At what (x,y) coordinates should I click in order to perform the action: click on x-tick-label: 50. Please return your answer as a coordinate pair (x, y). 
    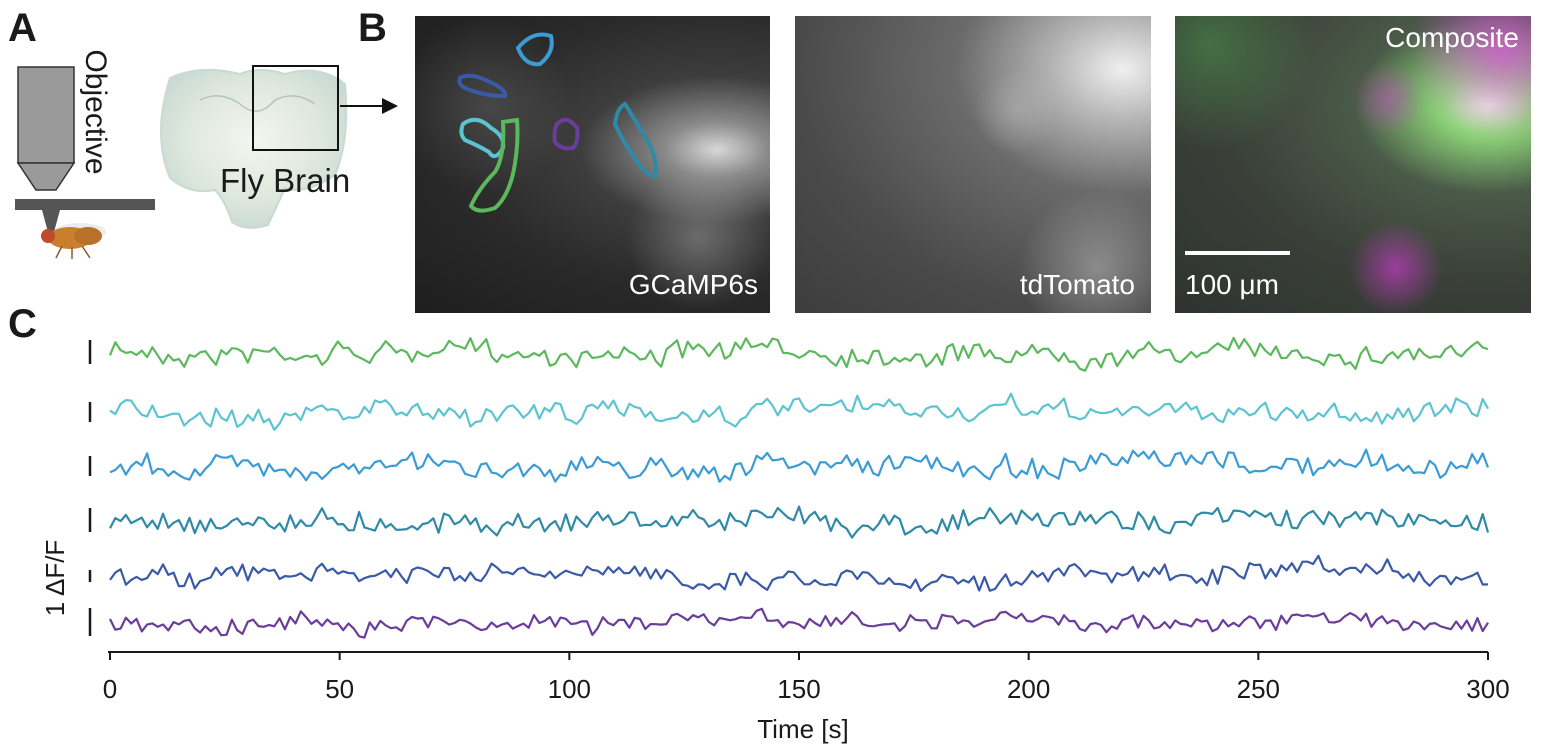
    Looking at the image, I should click on (339, 689).